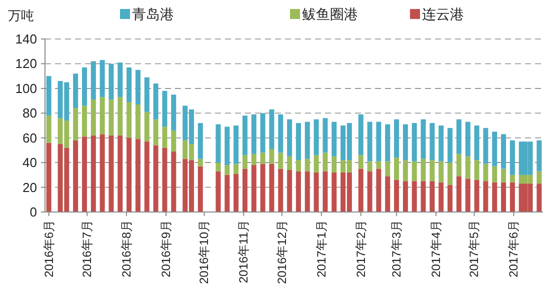 This screenshot has width=550, height=300. I want to click on x-tick-label: 2016年11月, so click(243, 252).